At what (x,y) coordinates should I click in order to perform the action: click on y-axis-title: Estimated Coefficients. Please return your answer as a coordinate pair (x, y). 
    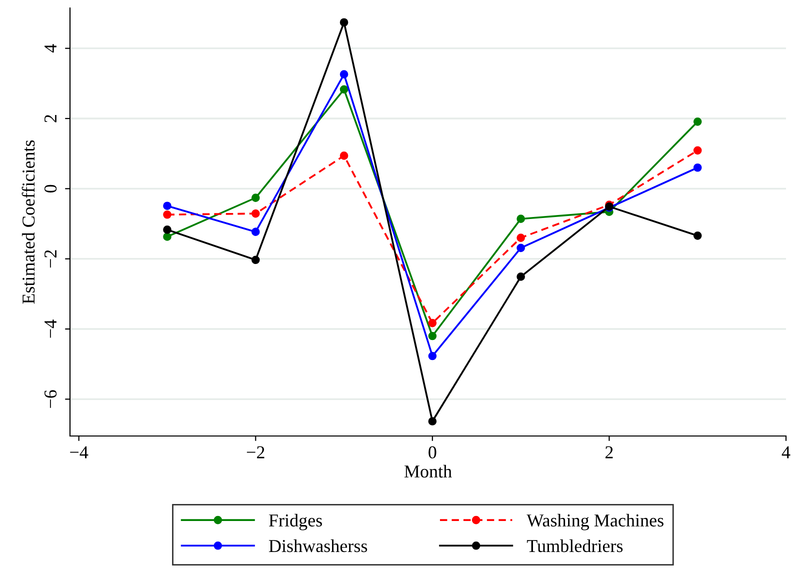
    Looking at the image, I should click on (28, 222).